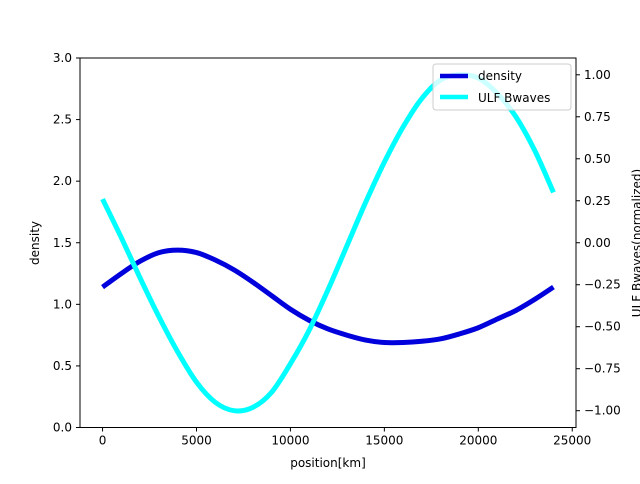 The image size is (640, 484). I want to click on legend-label-density: density, so click(500, 76).